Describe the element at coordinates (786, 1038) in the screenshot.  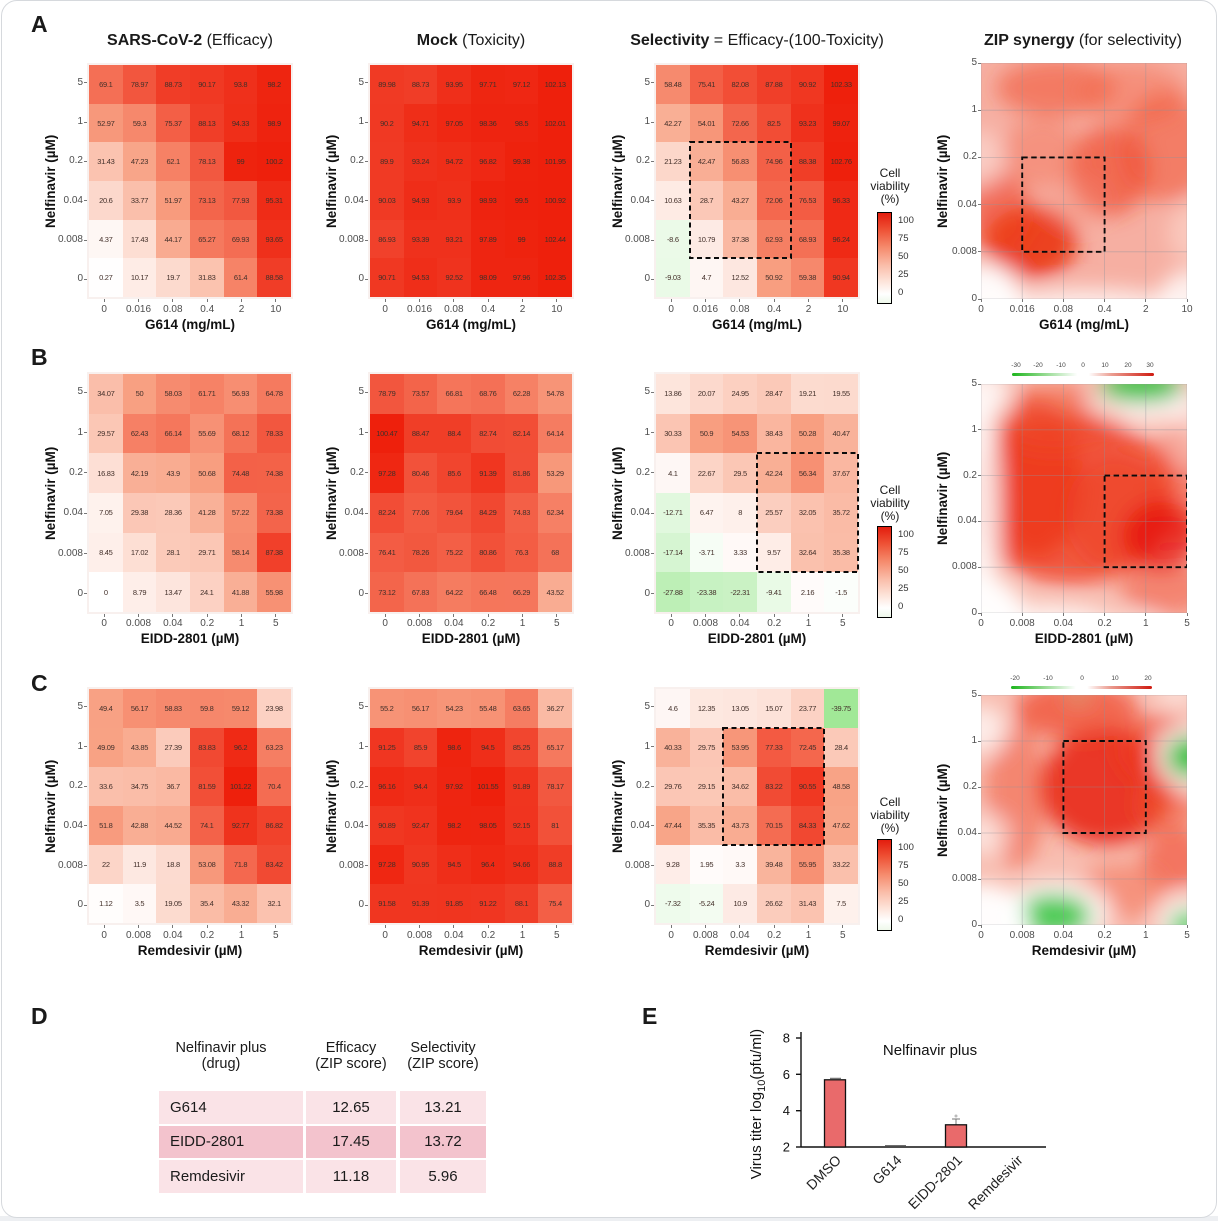
I see `svg-text: 8` at that location.